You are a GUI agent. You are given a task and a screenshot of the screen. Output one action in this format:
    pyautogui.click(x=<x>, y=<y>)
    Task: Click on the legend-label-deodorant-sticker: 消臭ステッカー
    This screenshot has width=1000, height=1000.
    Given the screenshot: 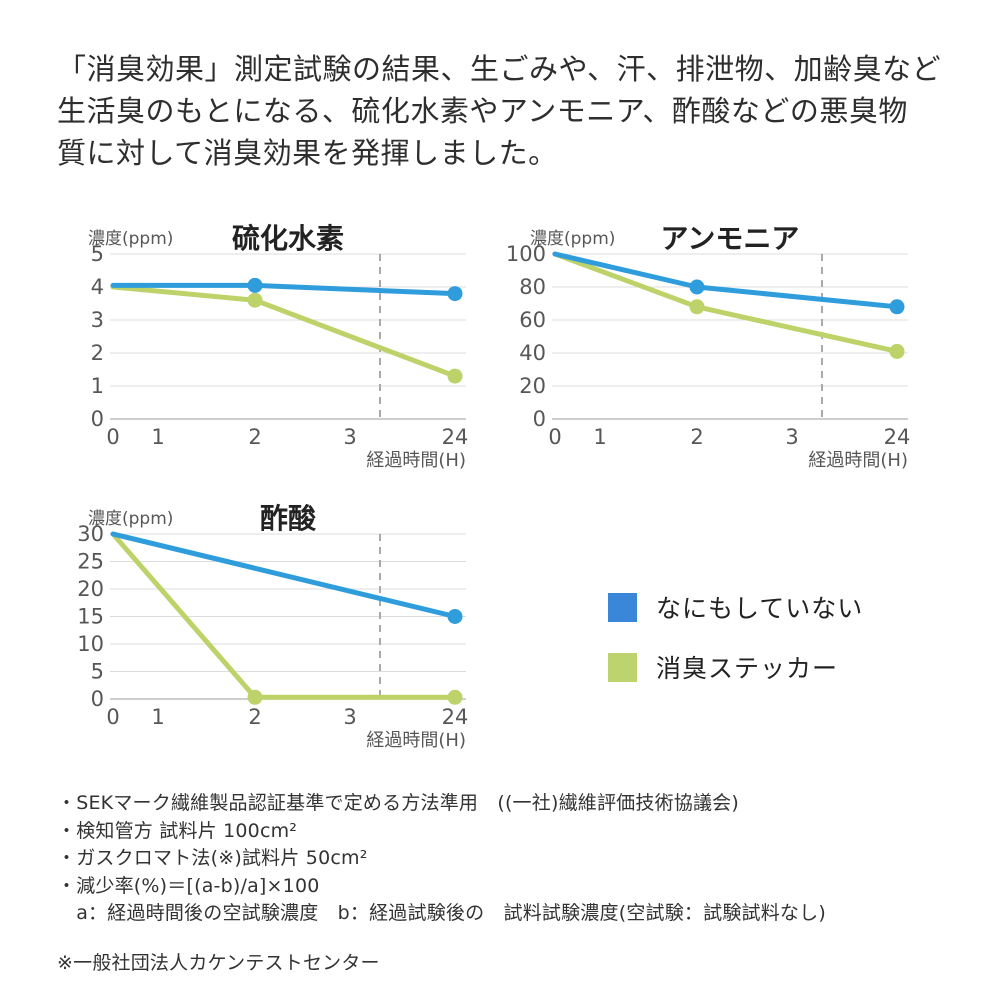 What is the action you would take?
    pyautogui.click(x=747, y=668)
    